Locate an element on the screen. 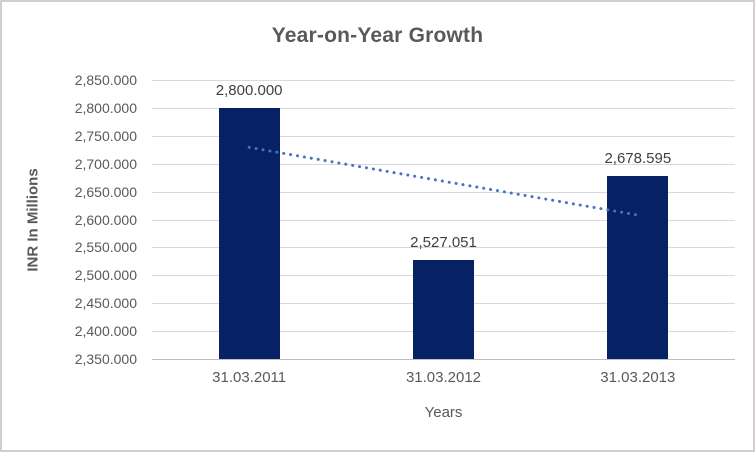 The height and width of the screenshot is (452, 755). x-tick-label: 31.03.2013 is located at coordinates (638, 377).